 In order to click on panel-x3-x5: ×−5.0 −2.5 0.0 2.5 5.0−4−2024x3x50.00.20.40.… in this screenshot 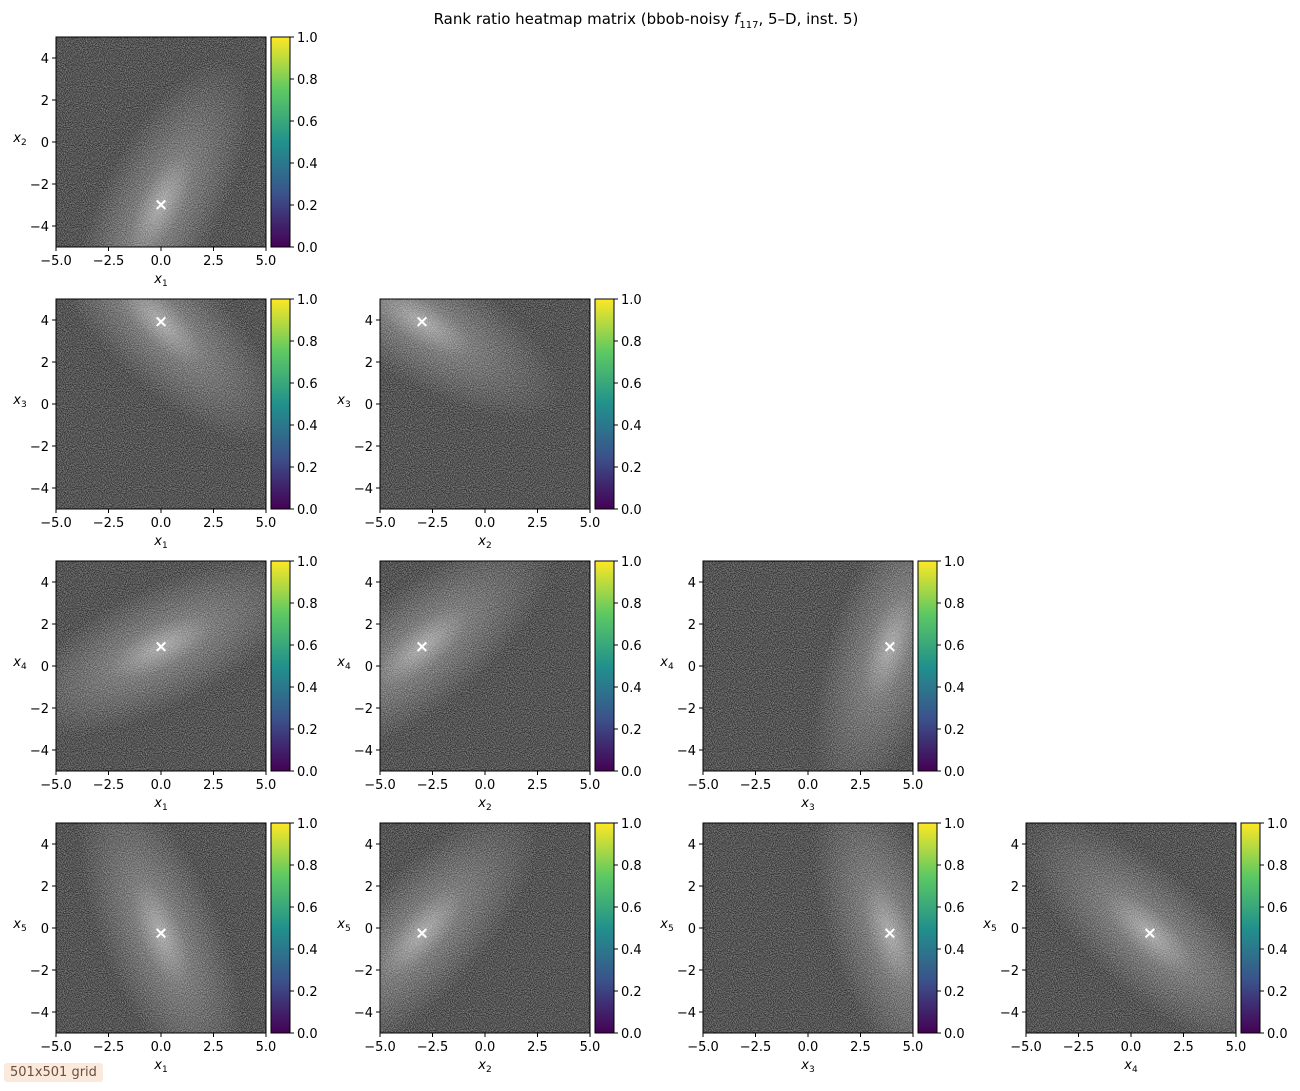, I will do `click(812, 946)`.